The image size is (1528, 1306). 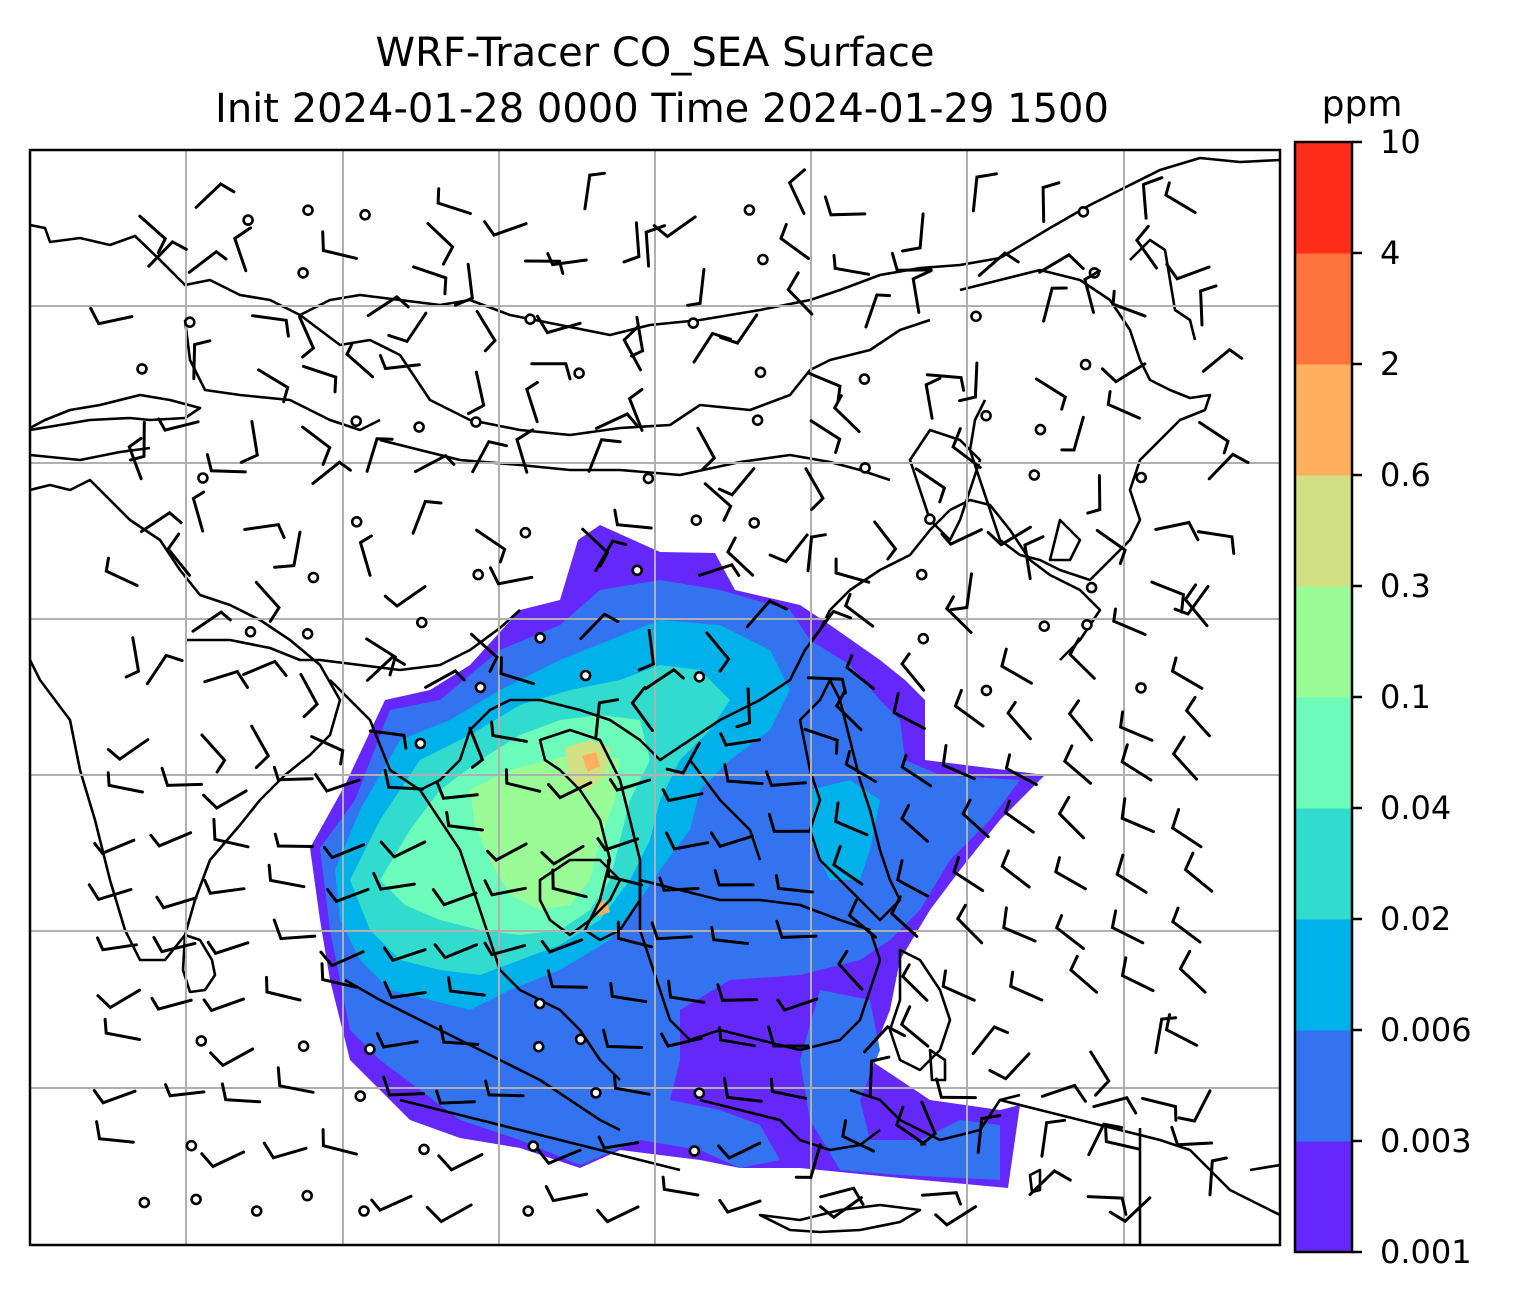 I want to click on colorbar-tick-label: 0.3, so click(x=1405, y=586).